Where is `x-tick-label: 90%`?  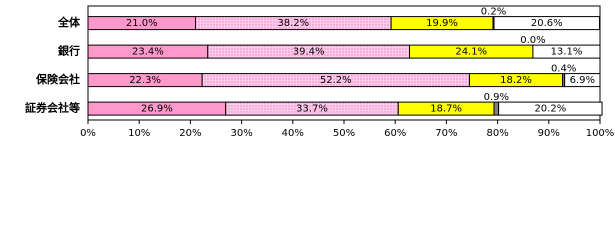
x-tick-label: 90% is located at coordinates (549, 133).